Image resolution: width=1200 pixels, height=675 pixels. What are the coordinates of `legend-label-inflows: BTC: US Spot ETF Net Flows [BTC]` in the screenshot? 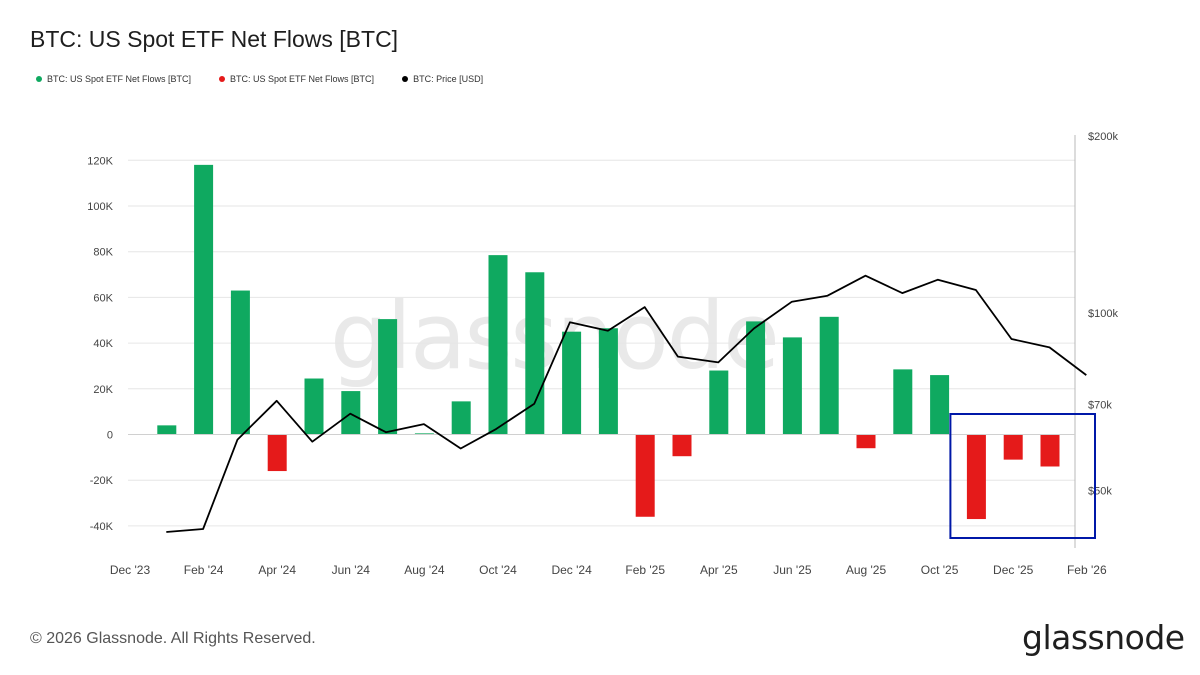 It's located at (119, 79).